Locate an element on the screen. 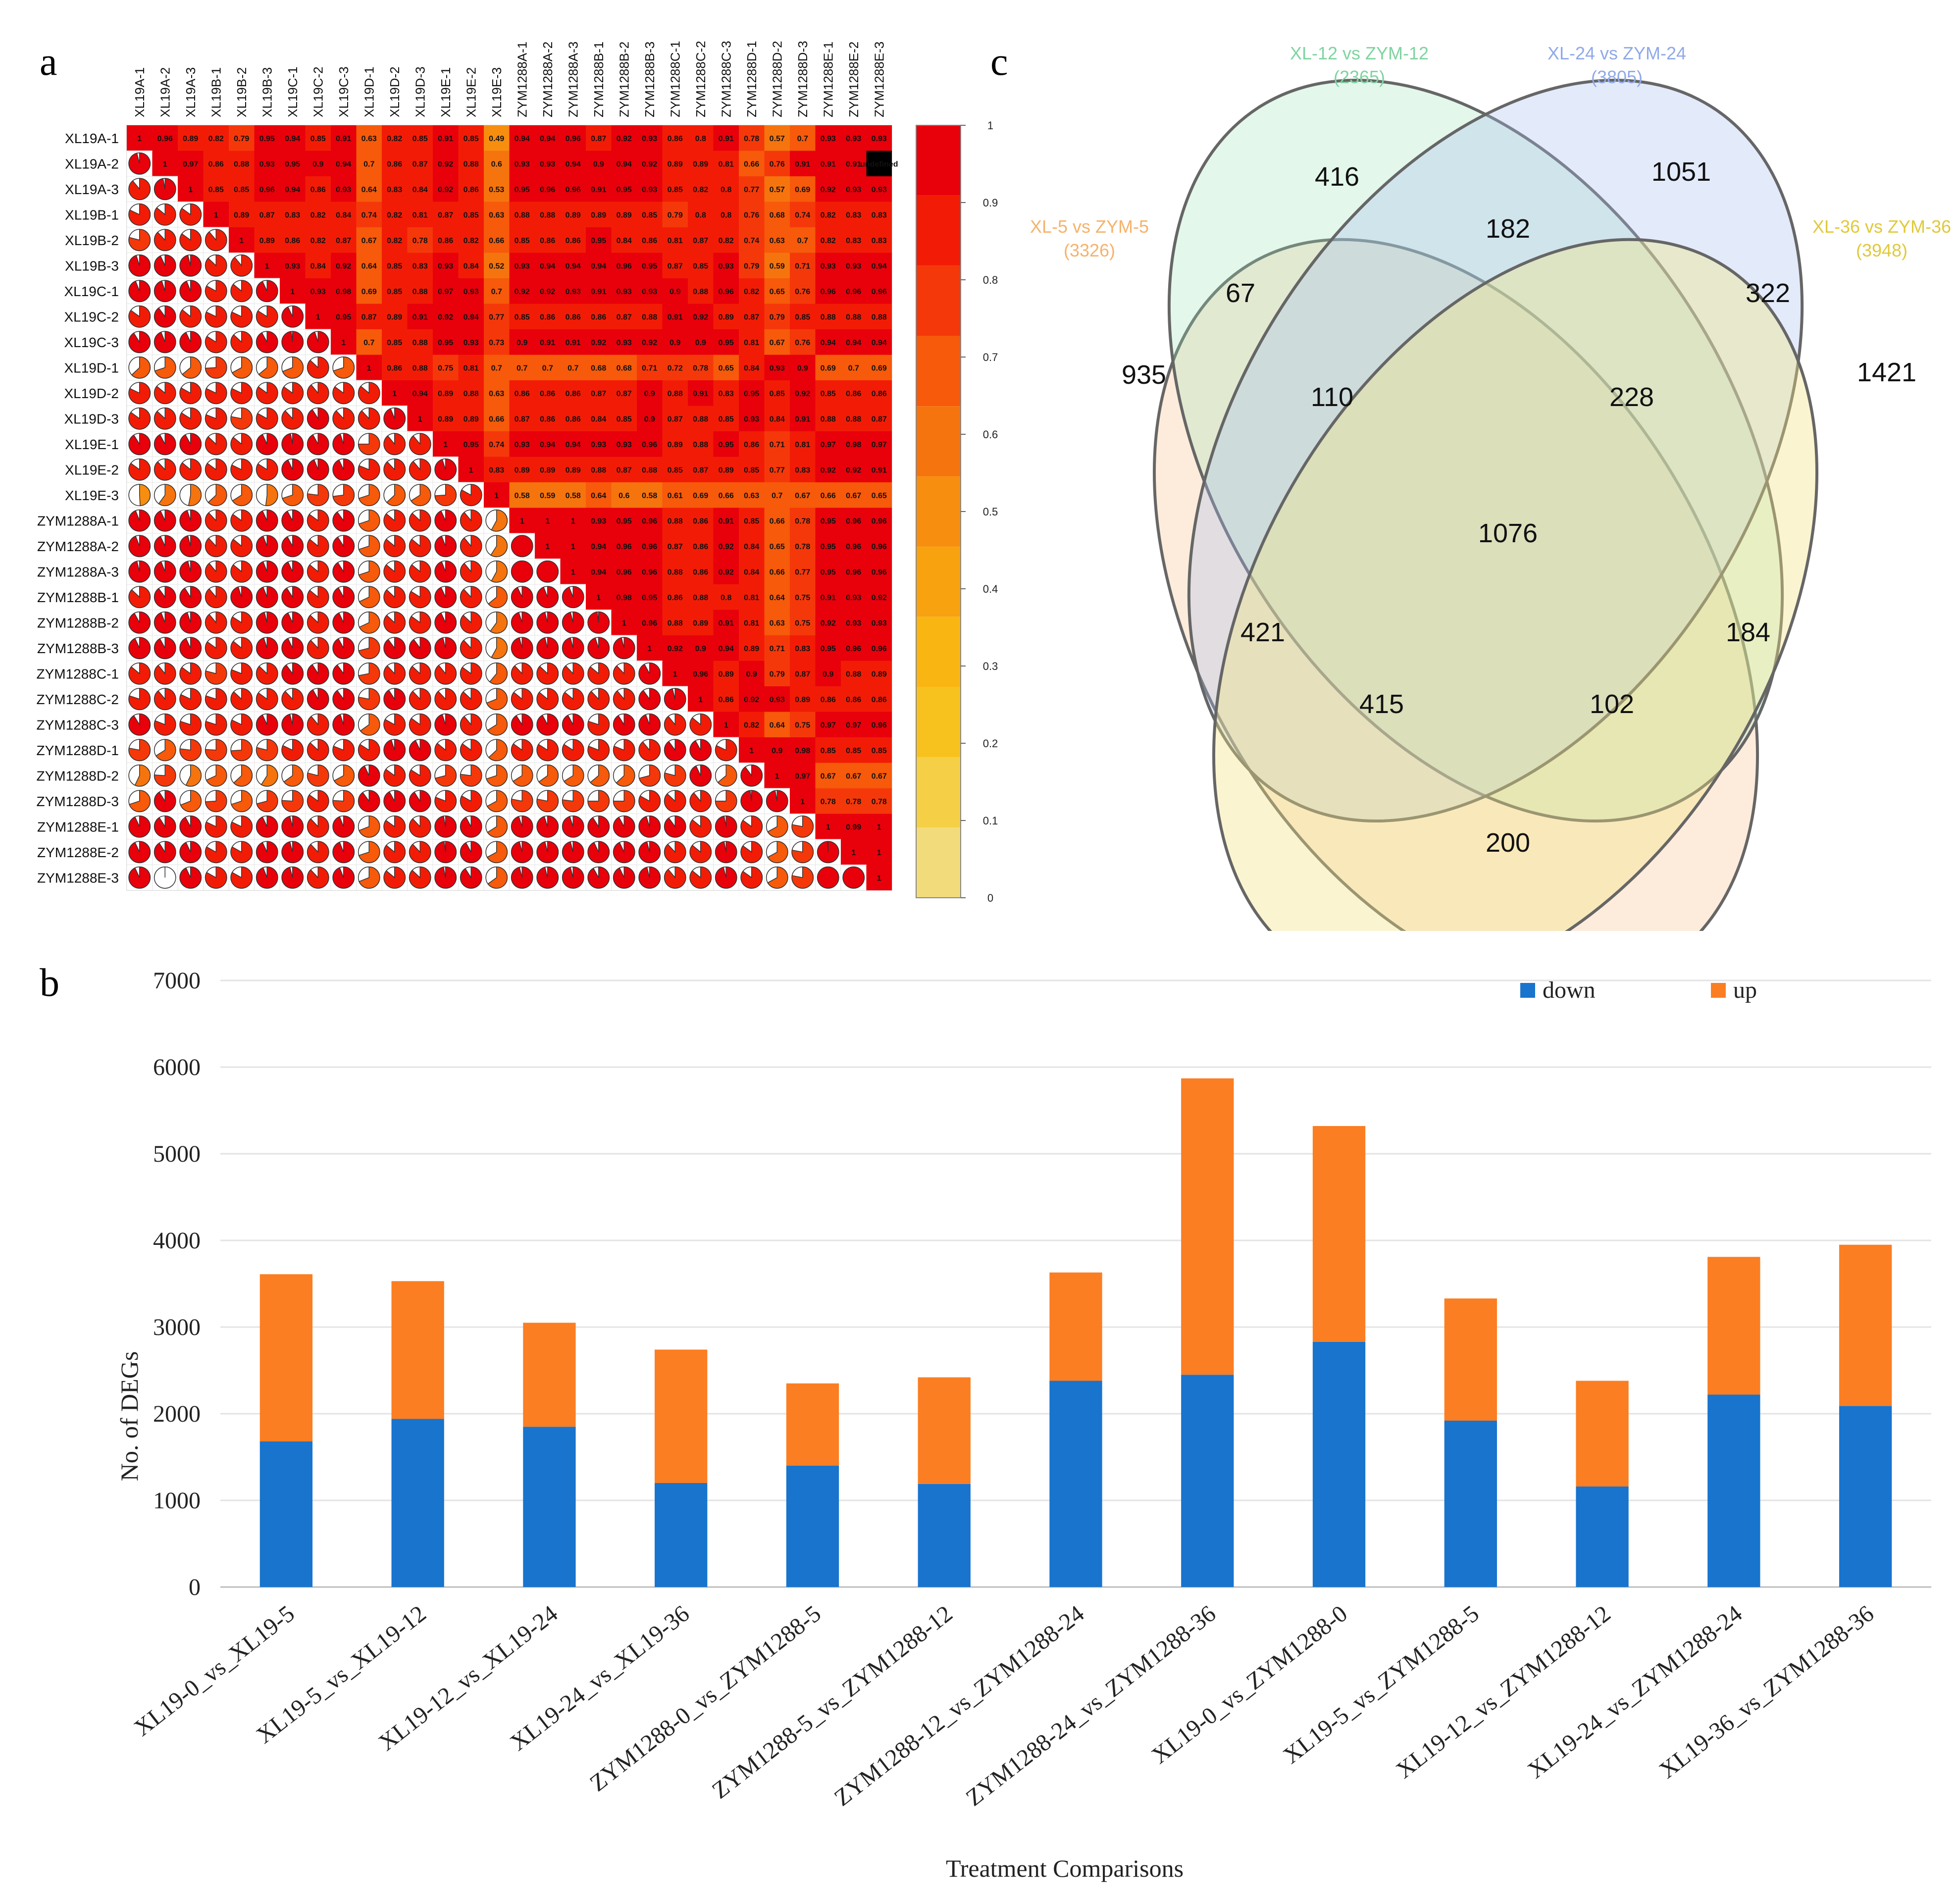 This screenshot has height=1899, width=1960. colorbar-segment is located at coordinates (939, 231).